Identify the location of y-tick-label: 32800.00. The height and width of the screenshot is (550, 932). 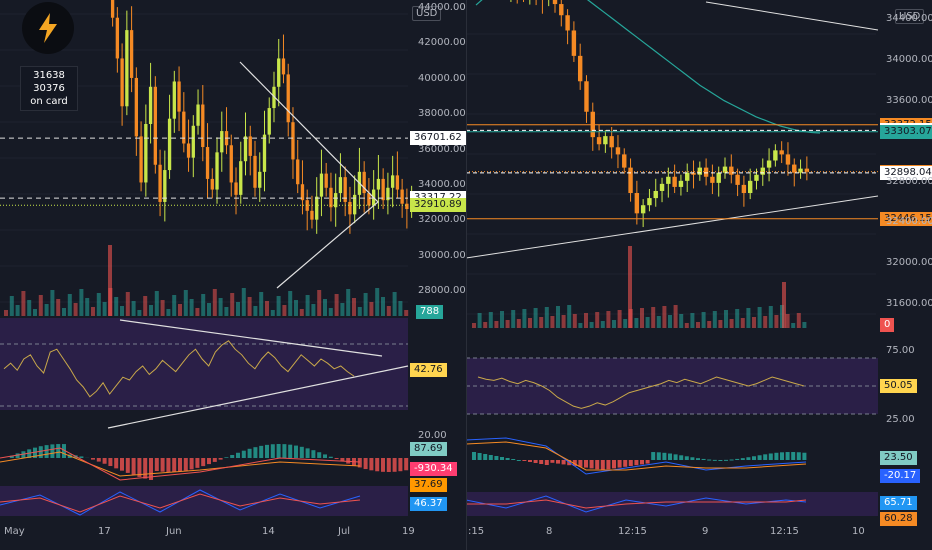
(909, 181).